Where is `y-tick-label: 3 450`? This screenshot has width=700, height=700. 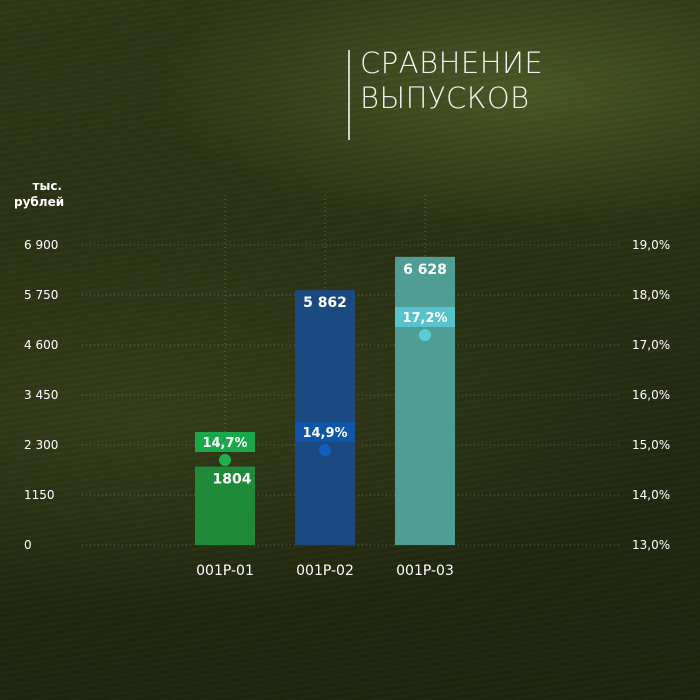
y-tick-label: 3 450 is located at coordinates (41, 395).